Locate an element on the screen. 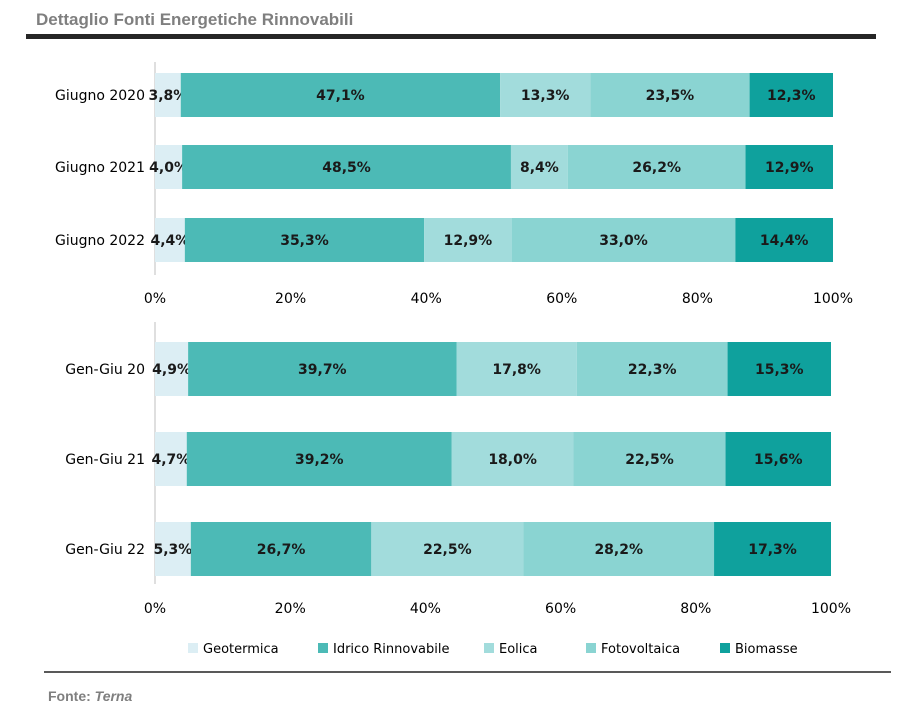 The image size is (912, 712). data-label: 26,7% is located at coordinates (281, 550).